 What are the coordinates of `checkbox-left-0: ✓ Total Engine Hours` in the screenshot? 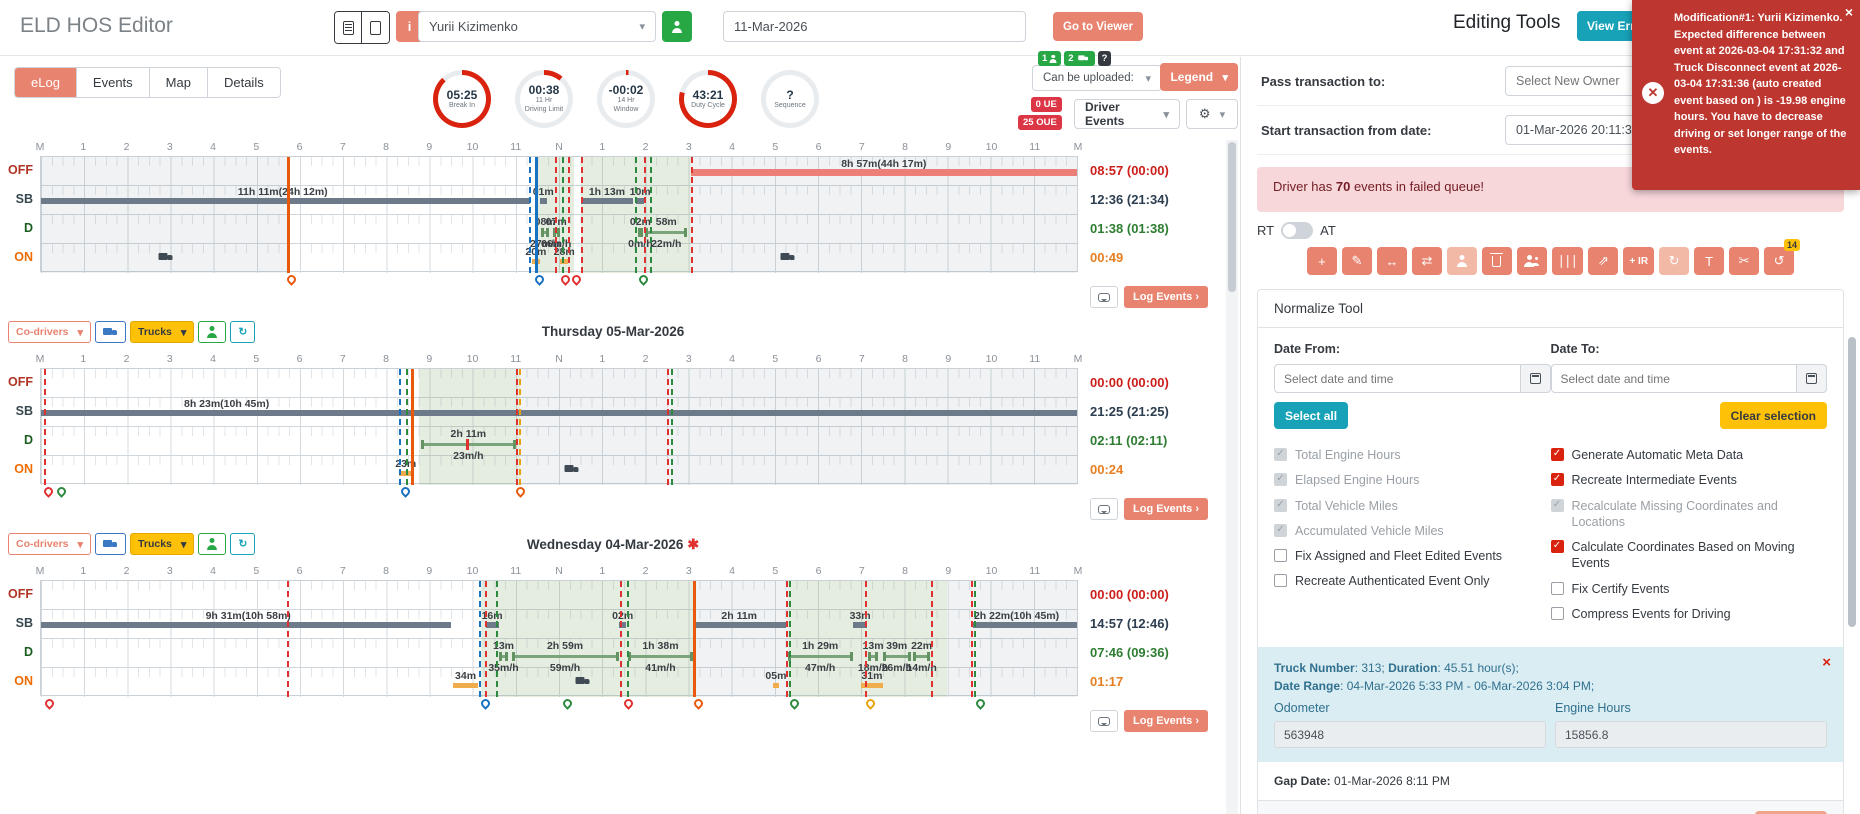 It's located at (1412, 455).